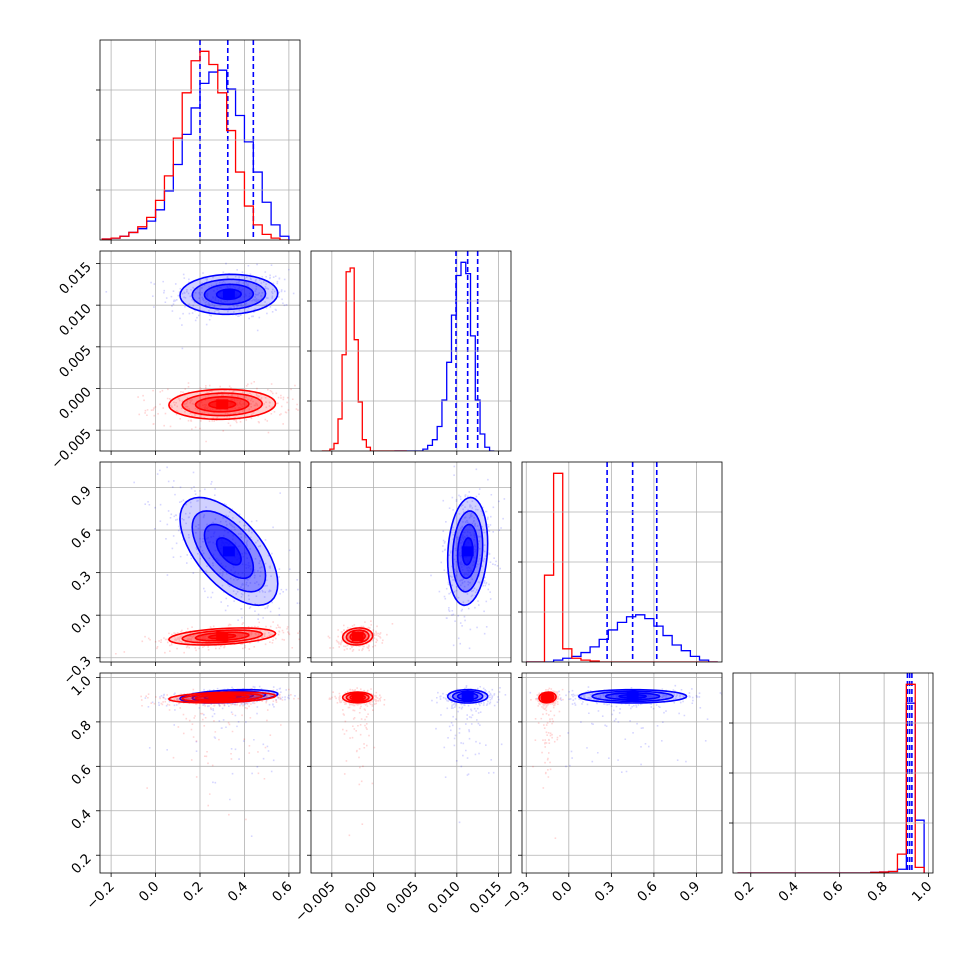 The height and width of the screenshot is (970, 970). What do you see at coordinates (81, 624) in the screenshot?
I see `y-tick-label-p2-1: 0.0` at bounding box center [81, 624].